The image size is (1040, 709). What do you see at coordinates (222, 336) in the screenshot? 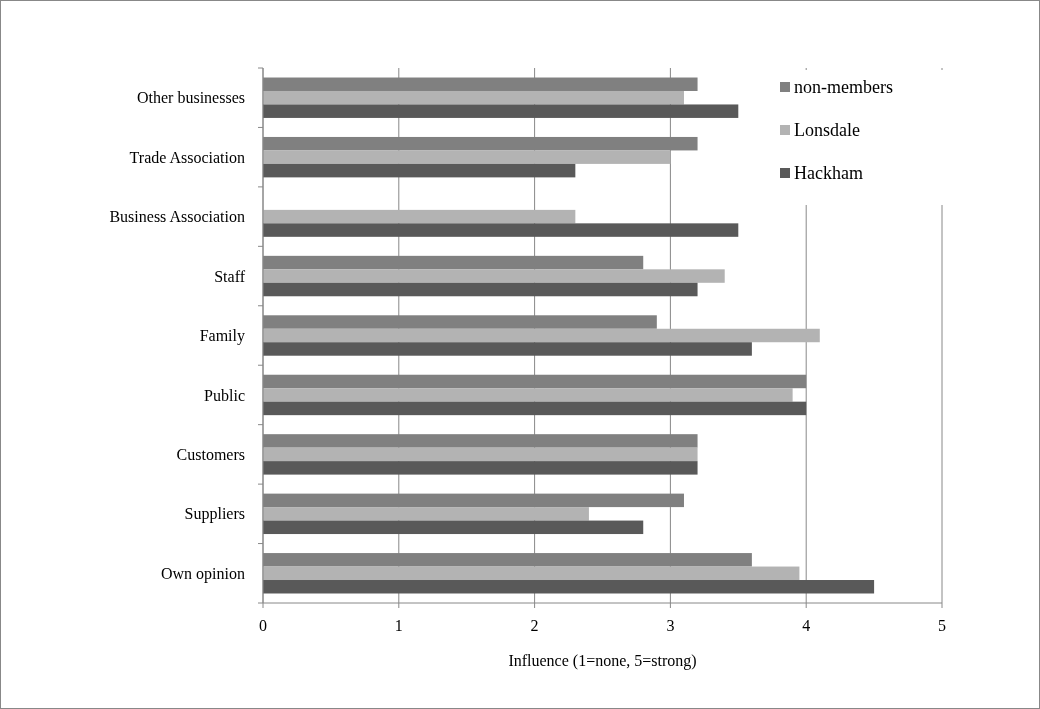
I see `y-tick-label: Family` at bounding box center [222, 336].